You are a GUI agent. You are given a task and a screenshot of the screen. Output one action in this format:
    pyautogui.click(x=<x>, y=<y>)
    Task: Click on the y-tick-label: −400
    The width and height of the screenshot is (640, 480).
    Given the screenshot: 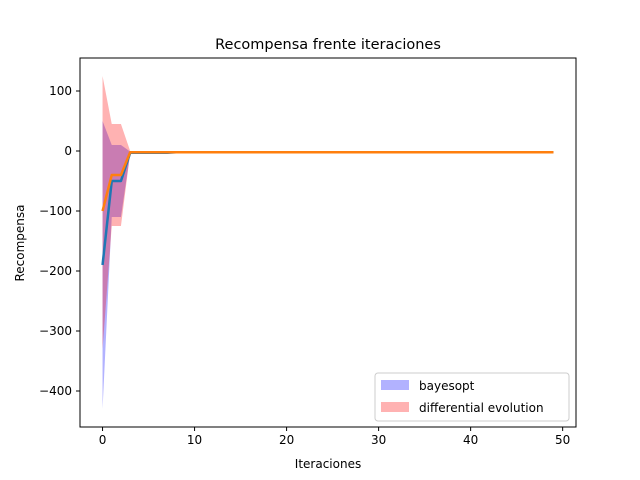 What is the action you would take?
    pyautogui.click(x=55, y=391)
    